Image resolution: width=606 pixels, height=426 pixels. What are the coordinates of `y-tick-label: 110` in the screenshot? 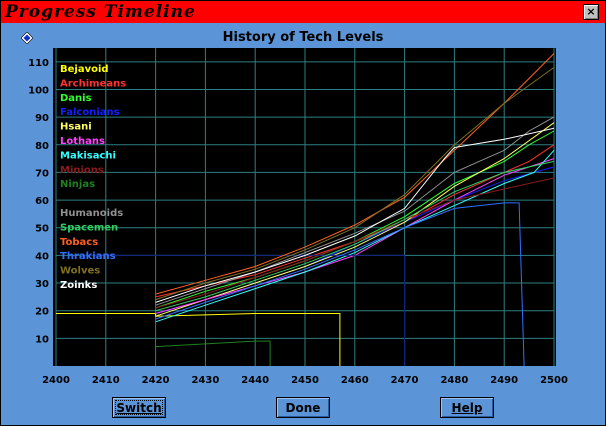 It's located at (38, 63).